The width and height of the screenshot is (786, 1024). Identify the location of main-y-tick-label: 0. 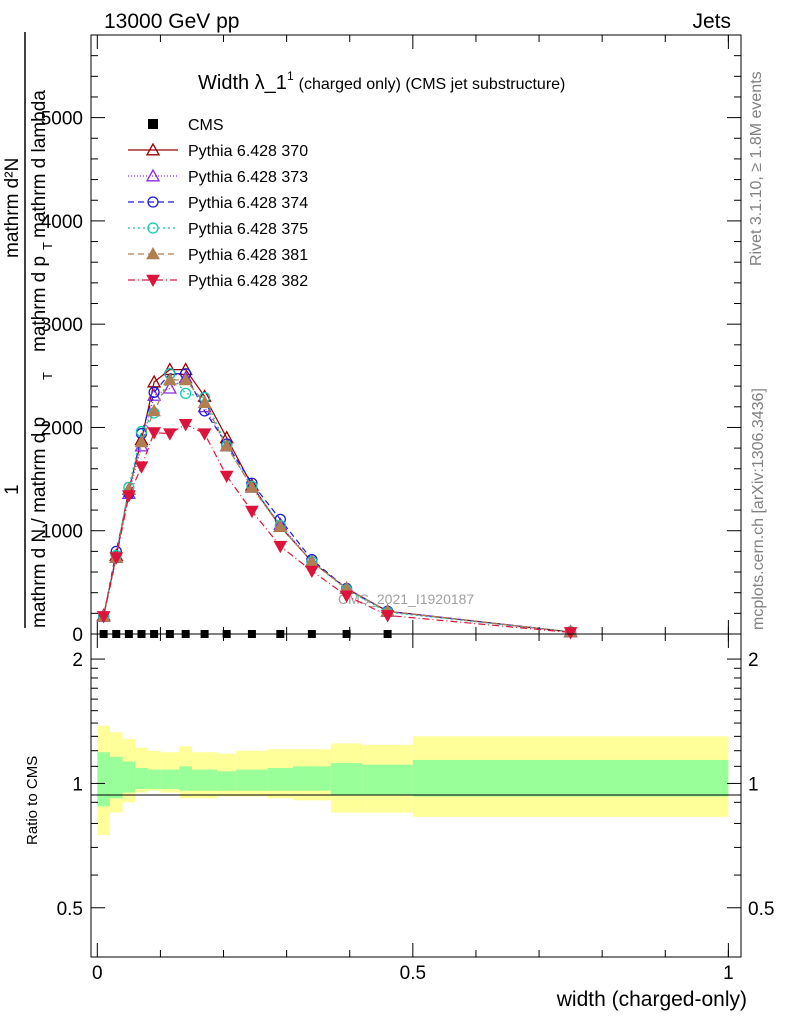
(77, 635).